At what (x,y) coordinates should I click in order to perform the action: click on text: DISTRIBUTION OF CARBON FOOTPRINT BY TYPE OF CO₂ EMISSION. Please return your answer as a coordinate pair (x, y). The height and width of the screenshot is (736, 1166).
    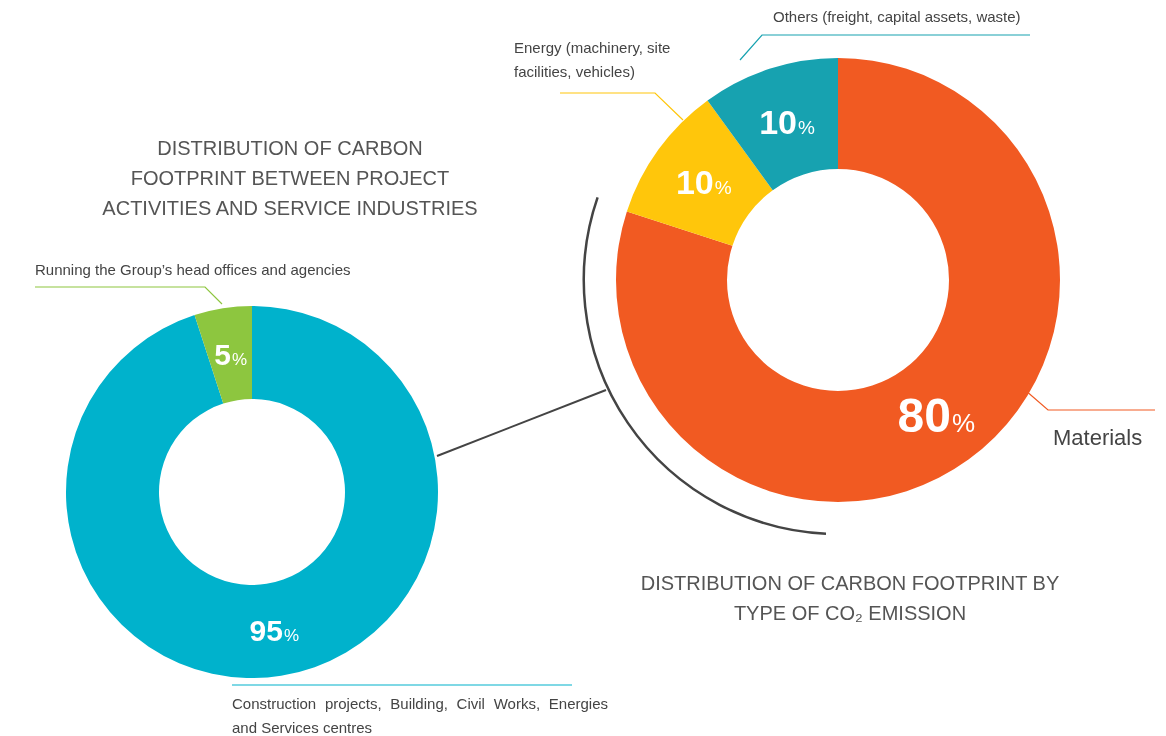
    Looking at the image, I should click on (850, 598).